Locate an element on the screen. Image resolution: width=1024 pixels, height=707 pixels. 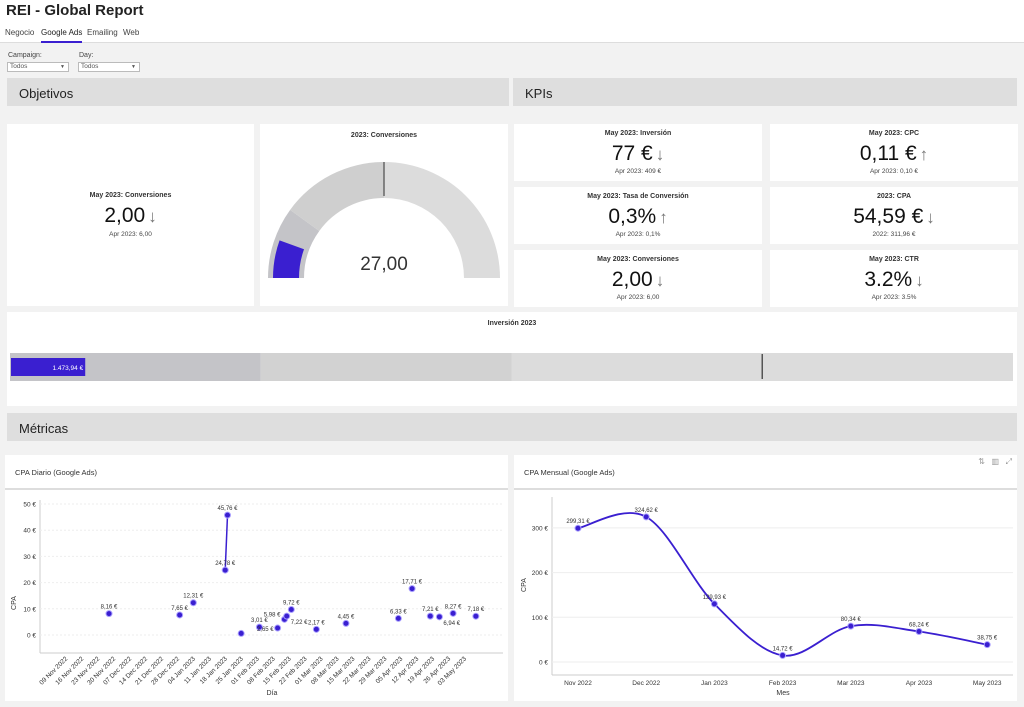
kpi-comparison: 2022: 311,96 € is located at coordinates (894, 234).